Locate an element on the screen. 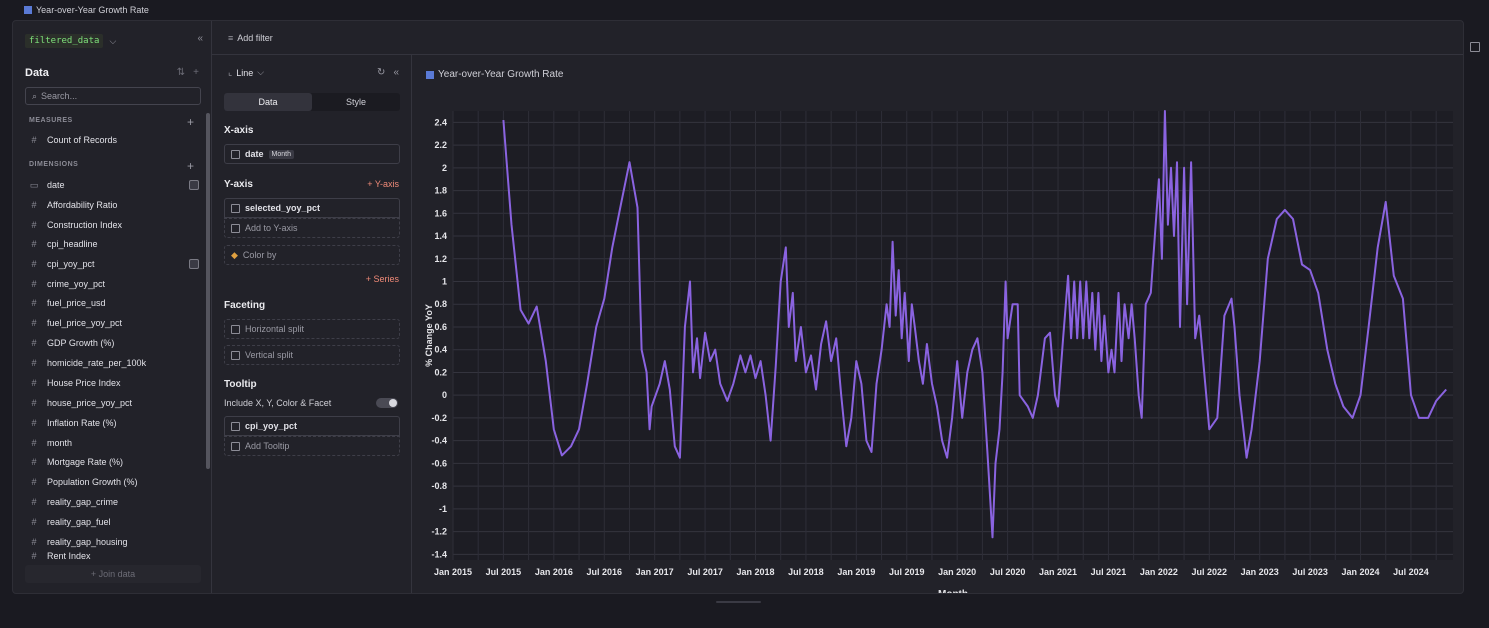 Image resolution: width=1489 pixels, height=628 pixels. x-tick-label: Jul 2023 is located at coordinates (1310, 572).